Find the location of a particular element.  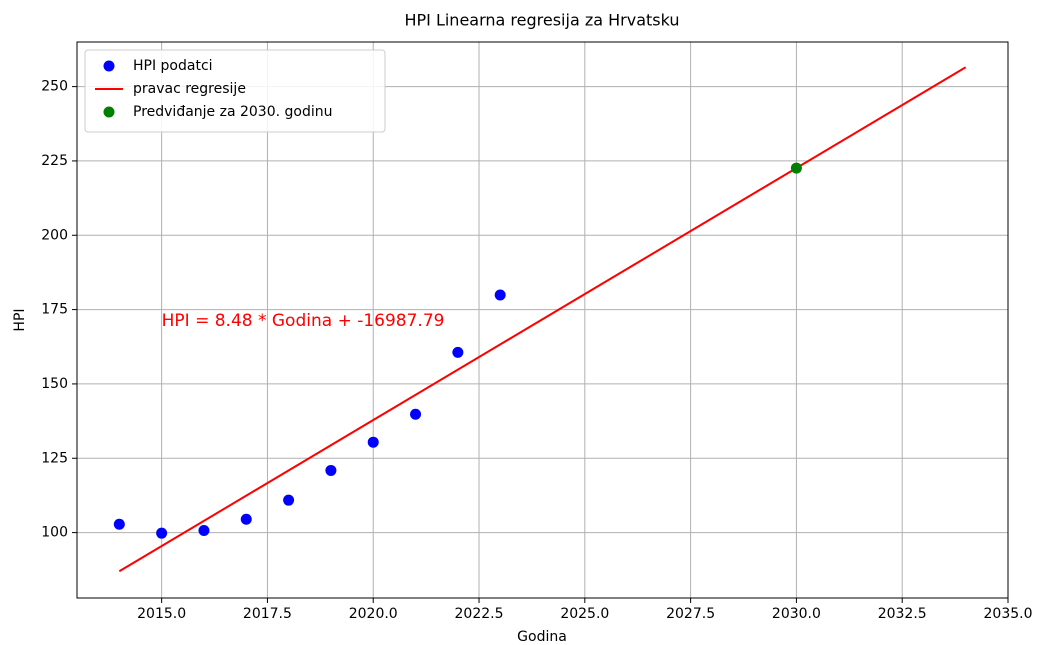

x-tick-label: 2032.5 is located at coordinates (902, 614).